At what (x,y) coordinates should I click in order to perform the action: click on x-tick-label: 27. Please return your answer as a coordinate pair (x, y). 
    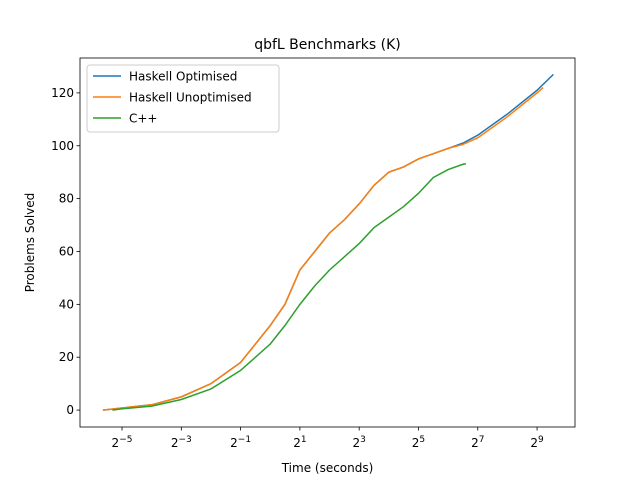
    Looking at the image, I should click on (477, 442).